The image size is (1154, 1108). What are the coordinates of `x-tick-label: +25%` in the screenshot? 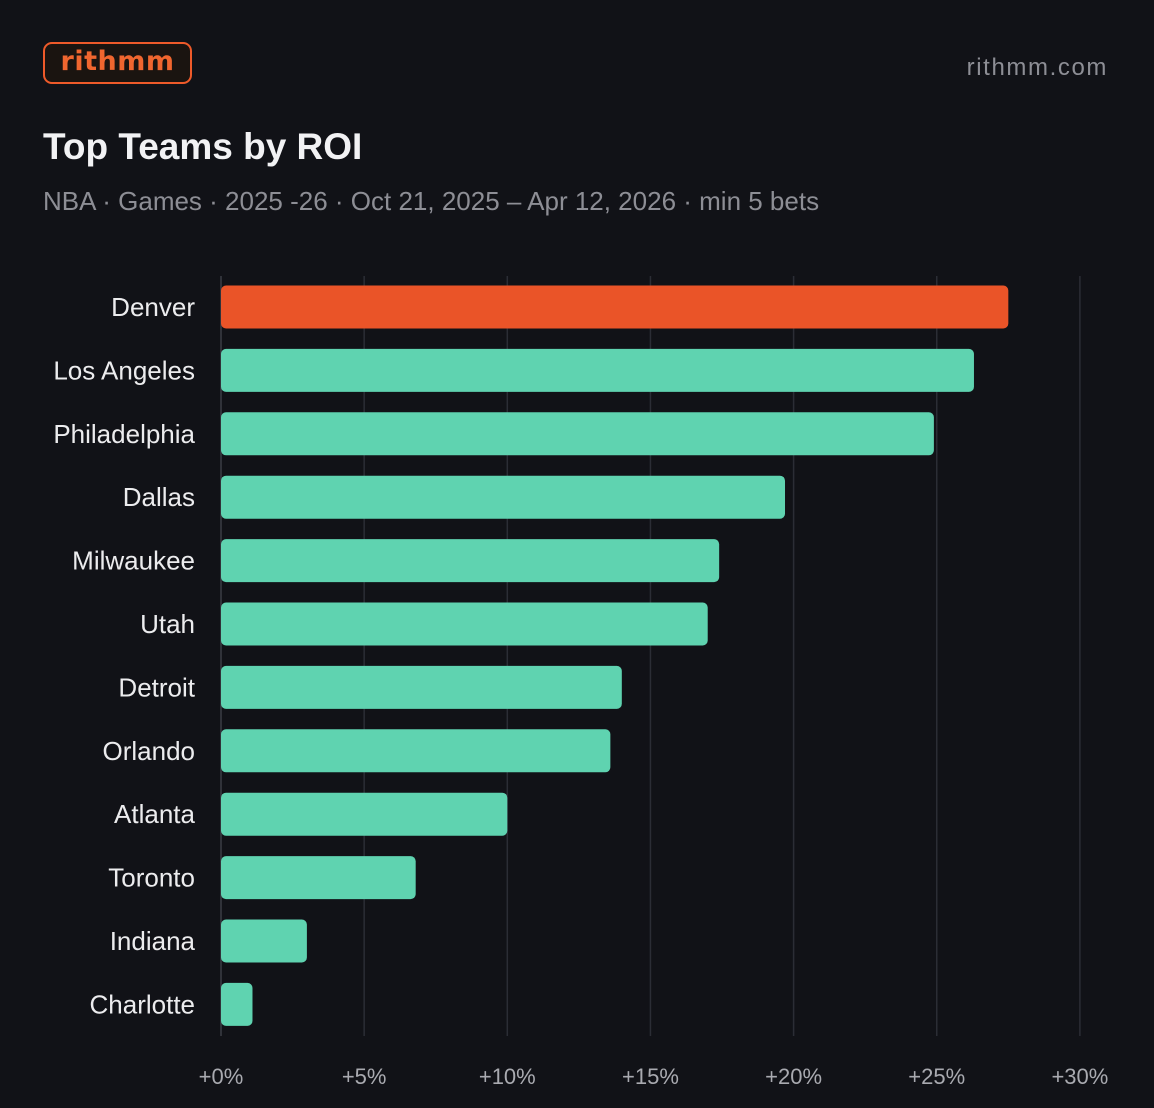 It's located at (936, 1076).